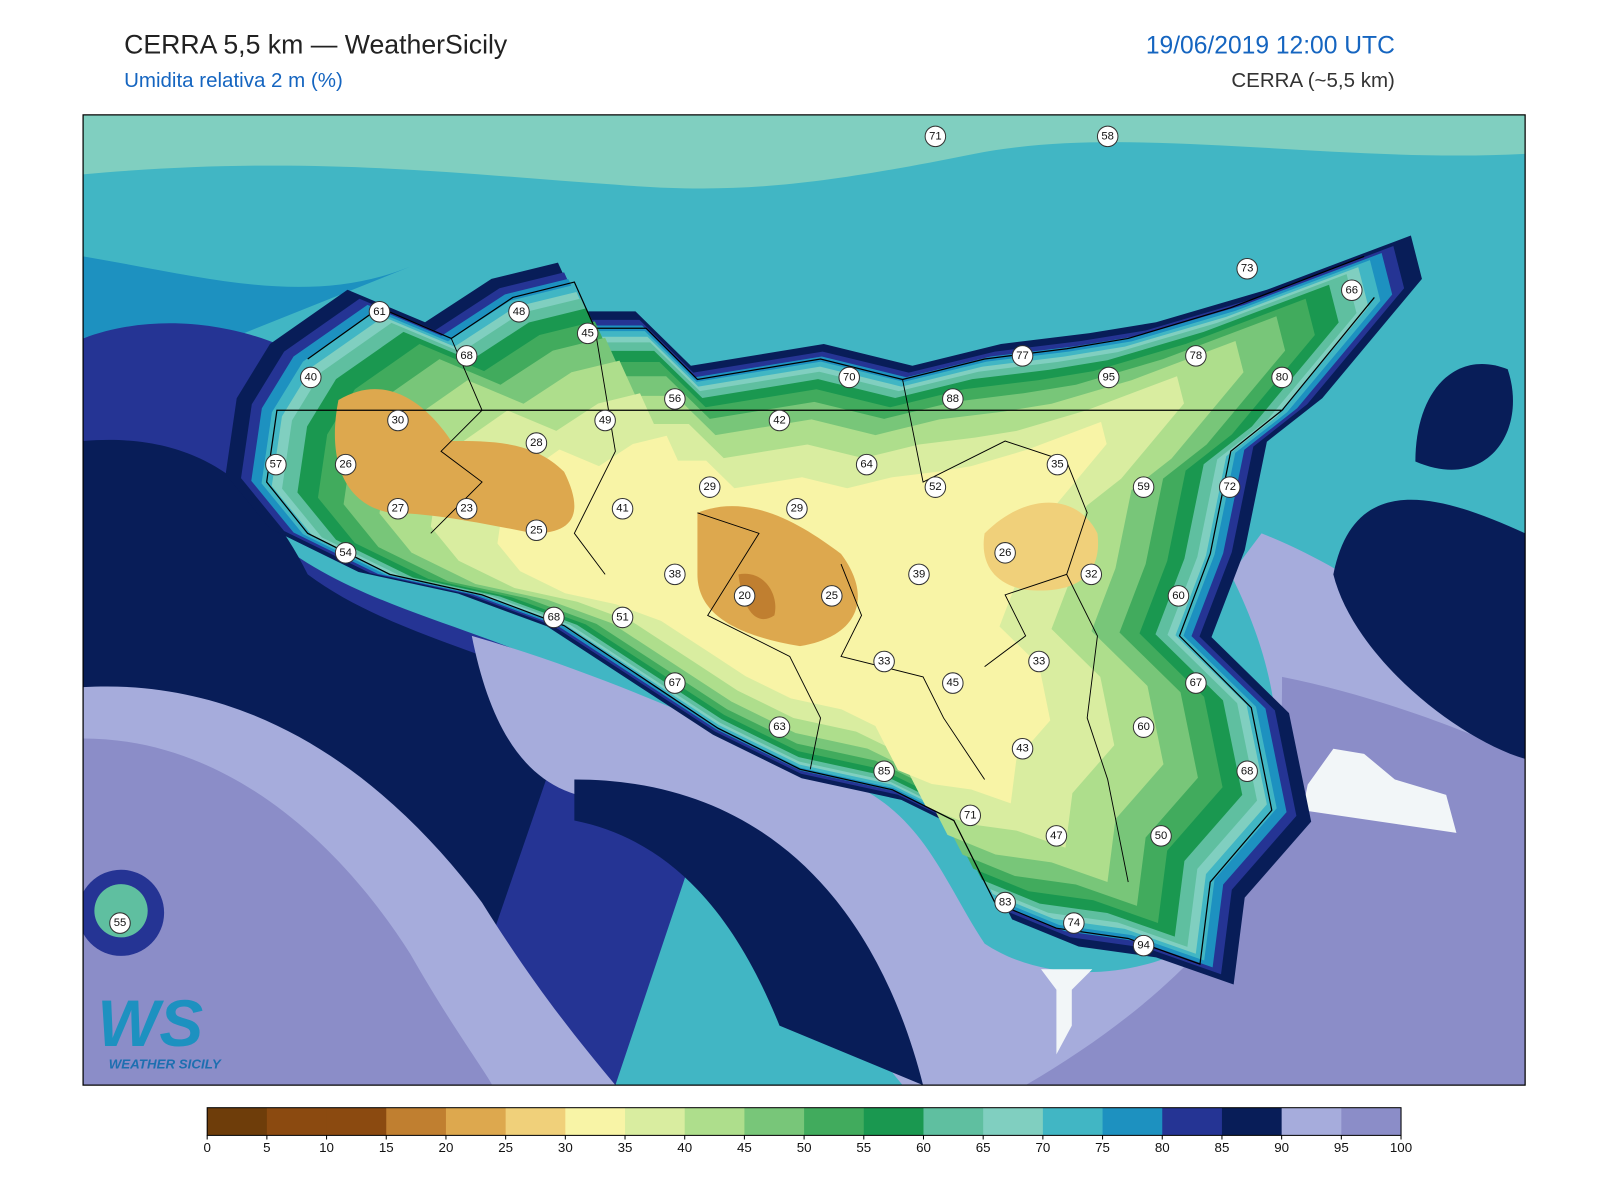 The width and height of the screenshot is (1600, 1200). What do you see at coordinates (266, 1147) in the screenshot?
I see `colorbar-tick-label: 5` at bounding box center [266, 1147].